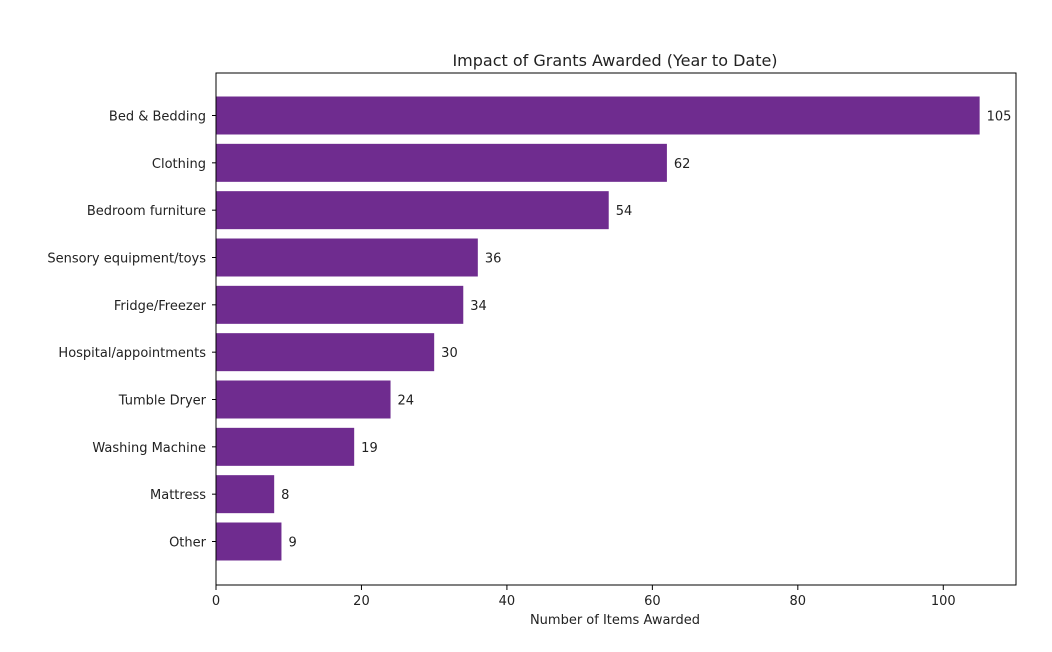  Describe the element at coordinates (507, 601) in the screenshot. I see `x-tick-label: 40` at that location.